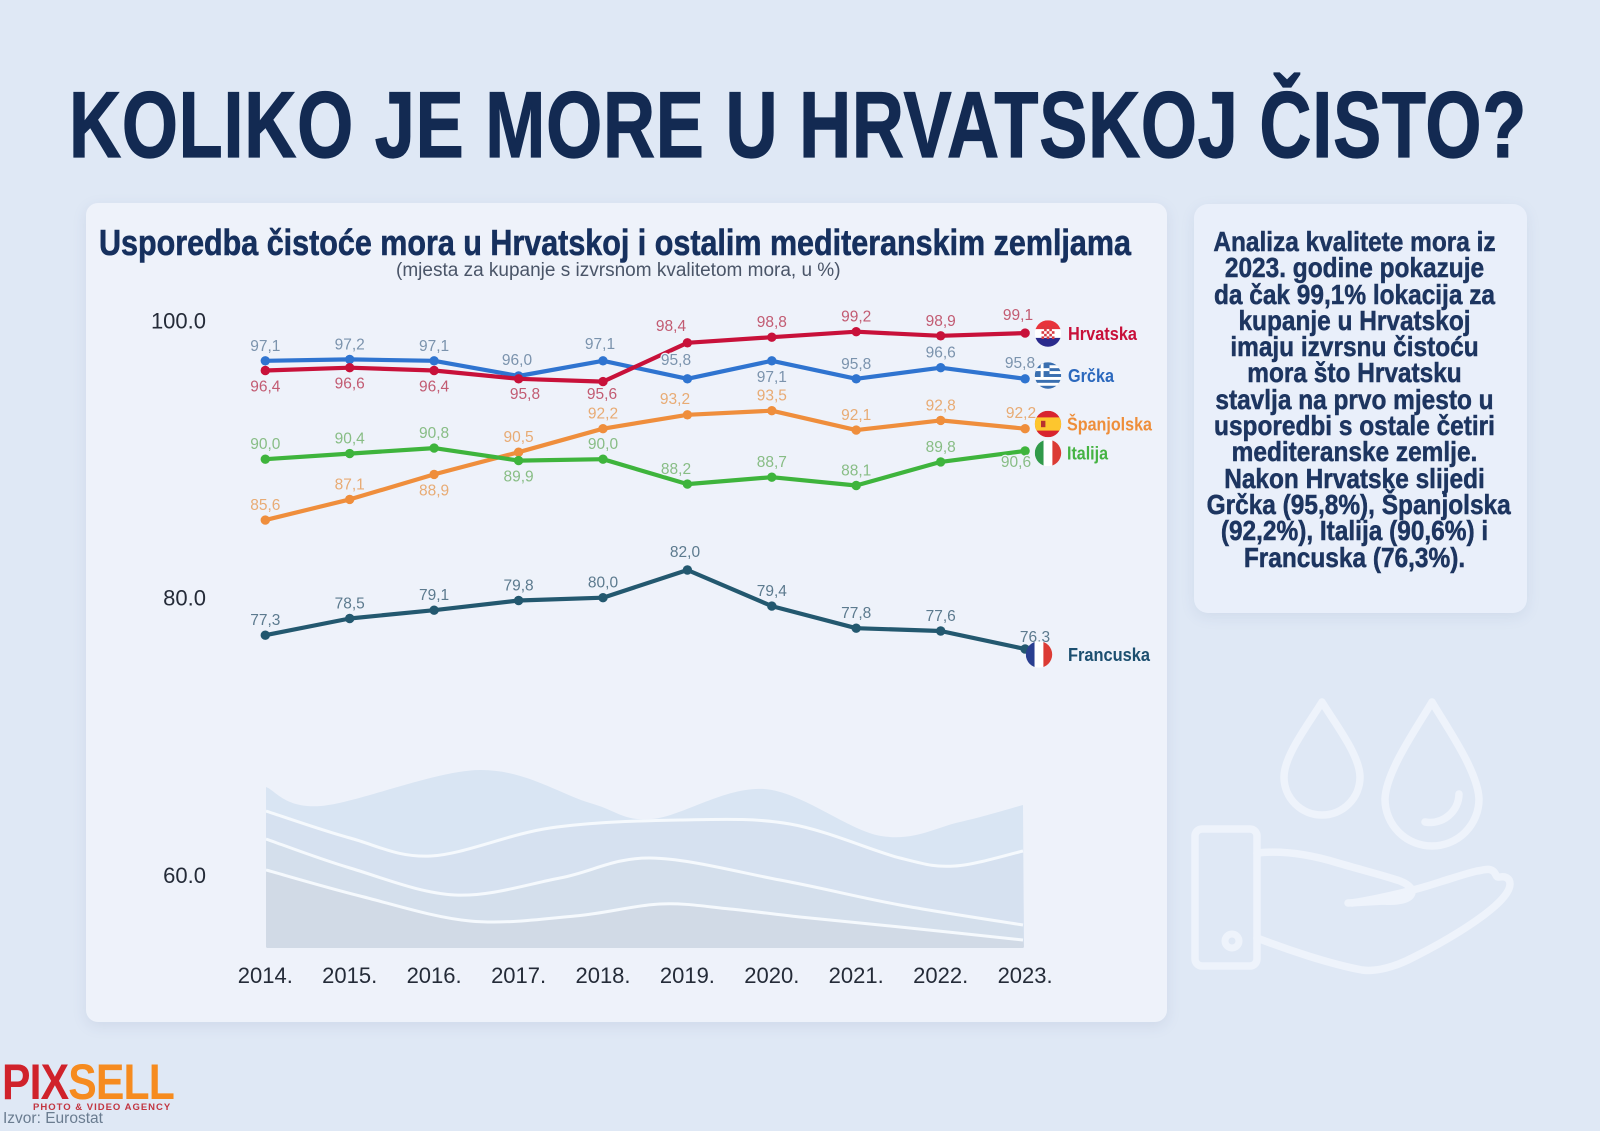 The width and height of the screenshot is (1600, 1131). Describe the element at coordinates (772, 462) in the screenshot. I see `svg-text: 88,7` at that location.